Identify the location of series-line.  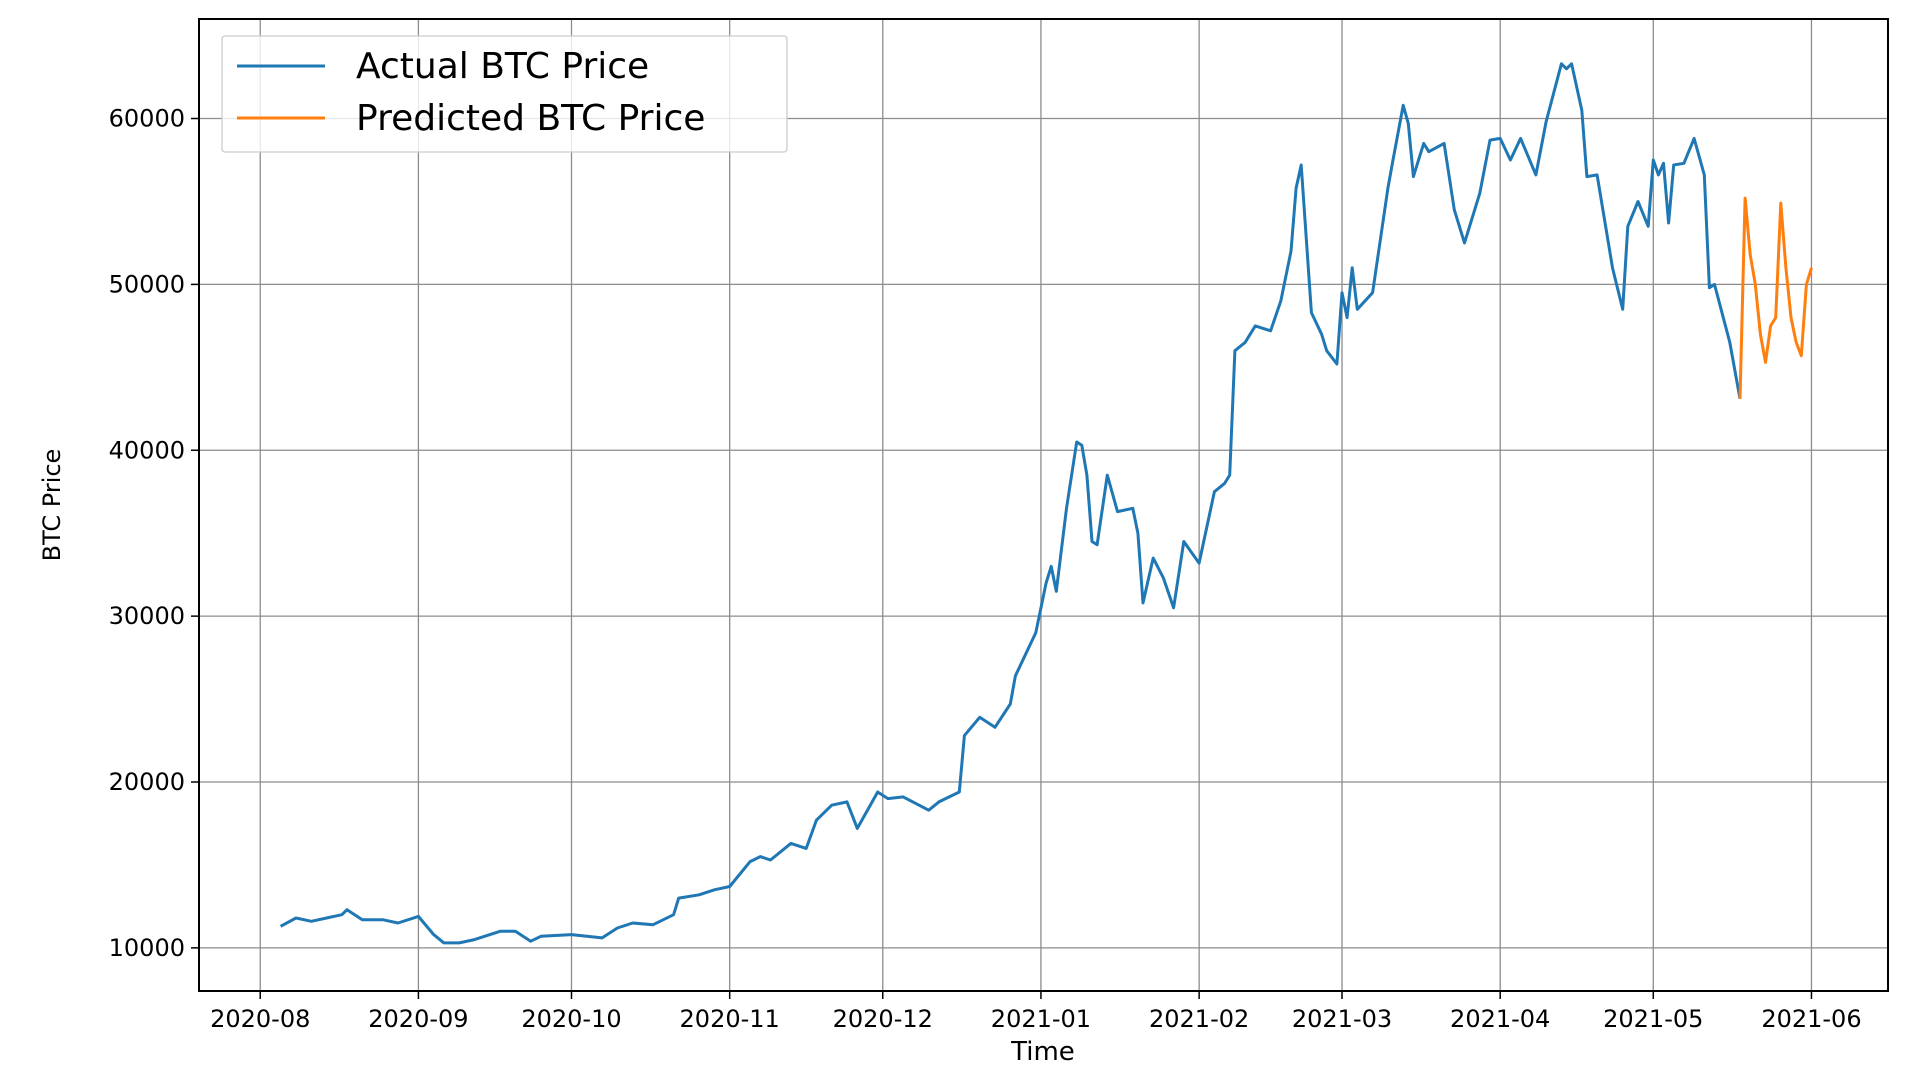
(1775, 297).